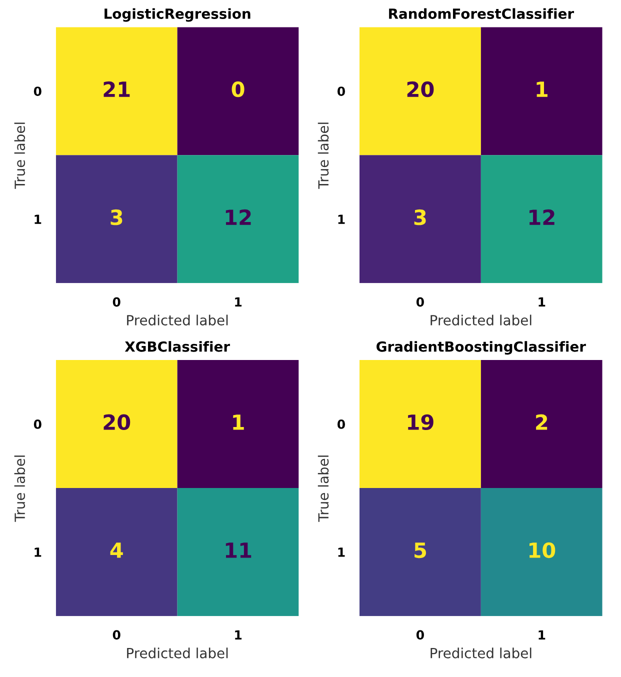  What do you see at coordinates (239, 550) in the screenshot?
I see `data-label: 11` at bounding box center [239, 550].